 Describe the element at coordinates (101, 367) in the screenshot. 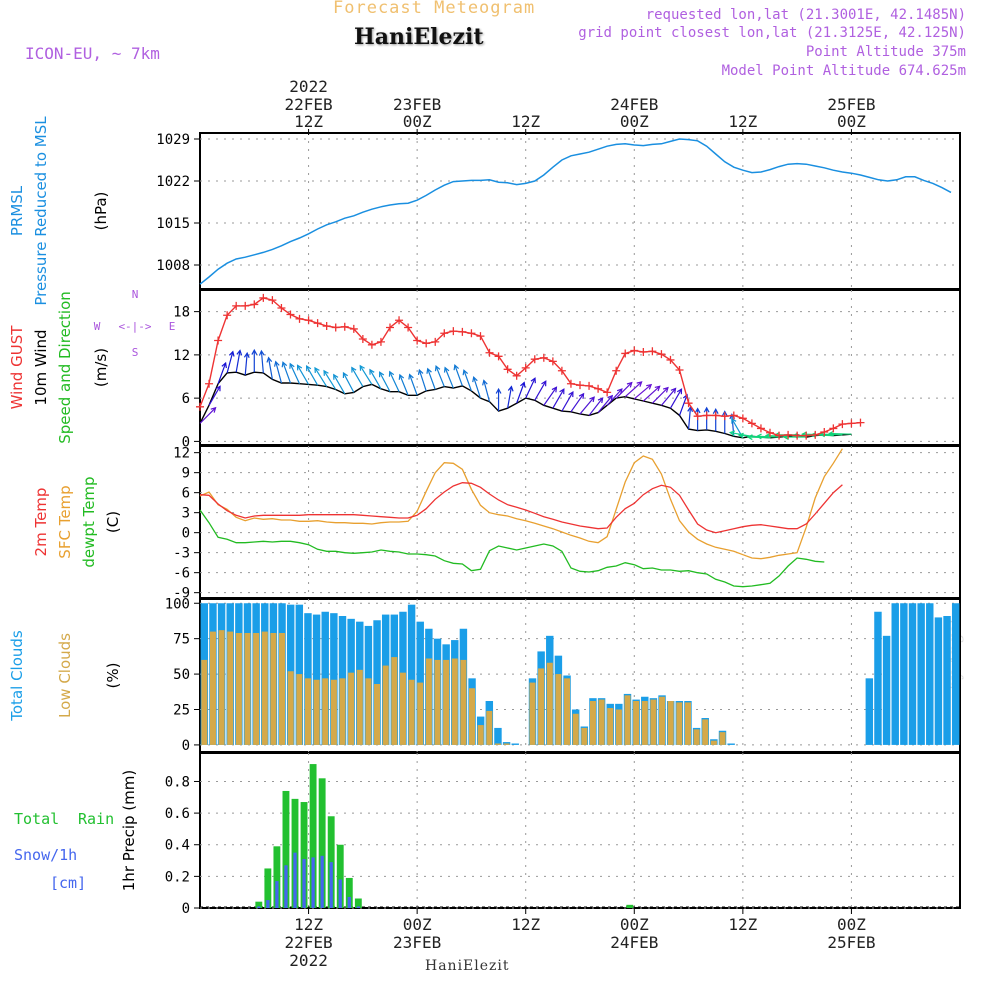

I see `wind-ylabel-3: (m/s)` at that location.